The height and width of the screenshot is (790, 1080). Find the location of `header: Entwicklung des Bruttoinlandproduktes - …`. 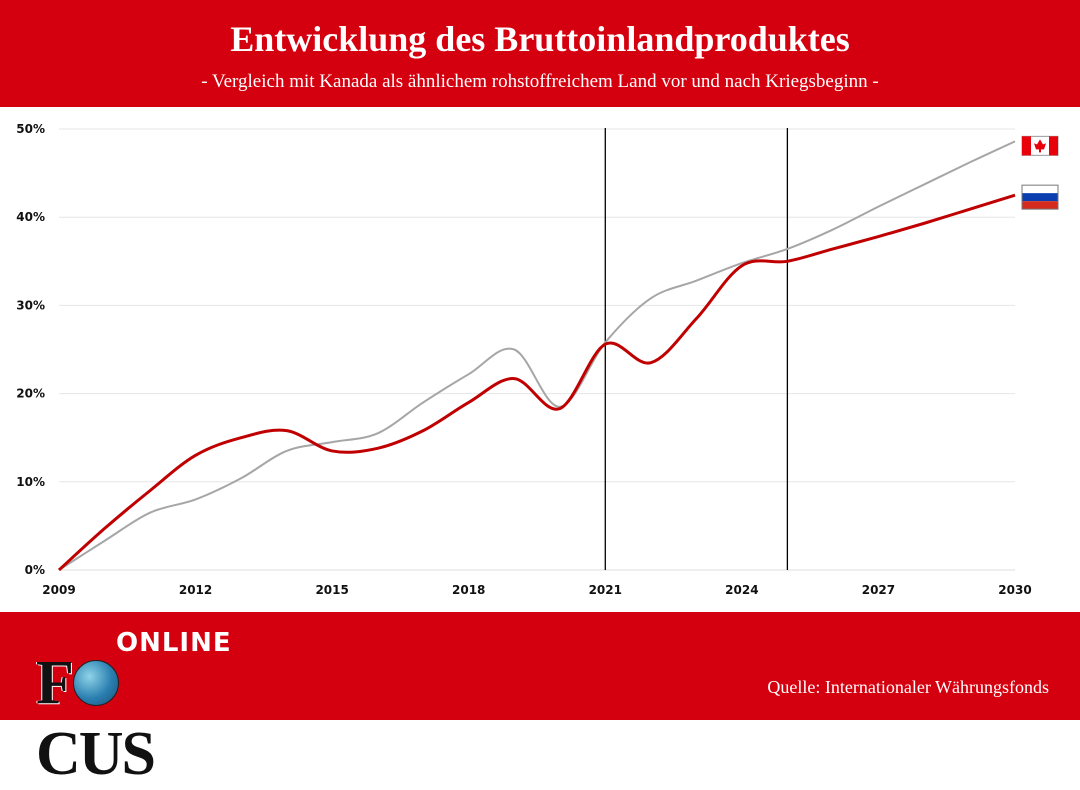

header: Entwicklung des Bruttoinlandproduktes - … is located at coordinates (540, 53).